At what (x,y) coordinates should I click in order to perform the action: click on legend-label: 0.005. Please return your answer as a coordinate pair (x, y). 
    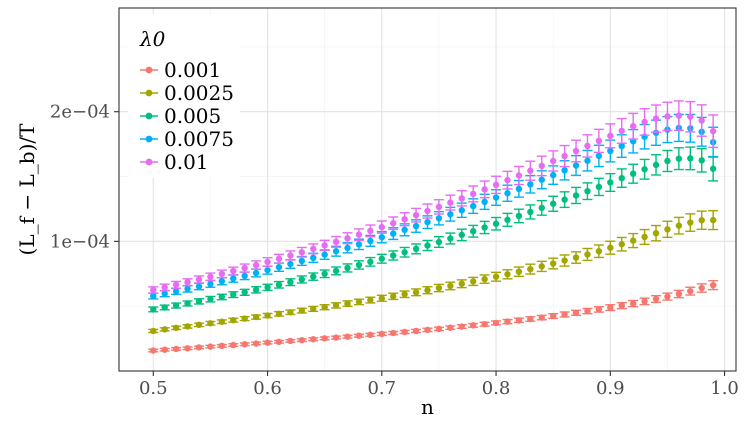
    Looking at the image, I should click on (192, 116).